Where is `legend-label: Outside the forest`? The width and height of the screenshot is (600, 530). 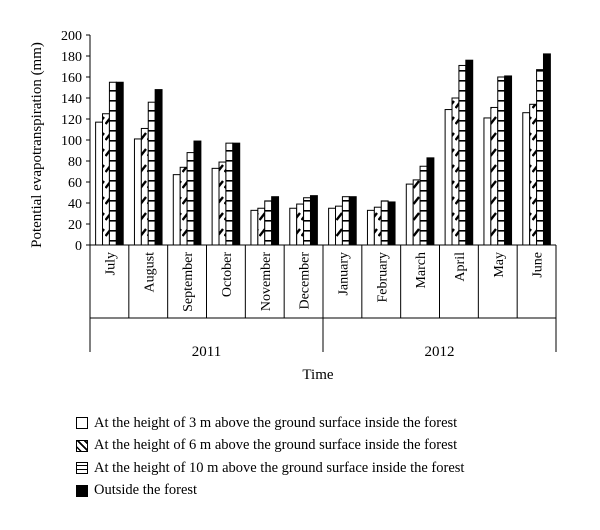
legend-label: Outside the forest is located at coordinates (146, 490).